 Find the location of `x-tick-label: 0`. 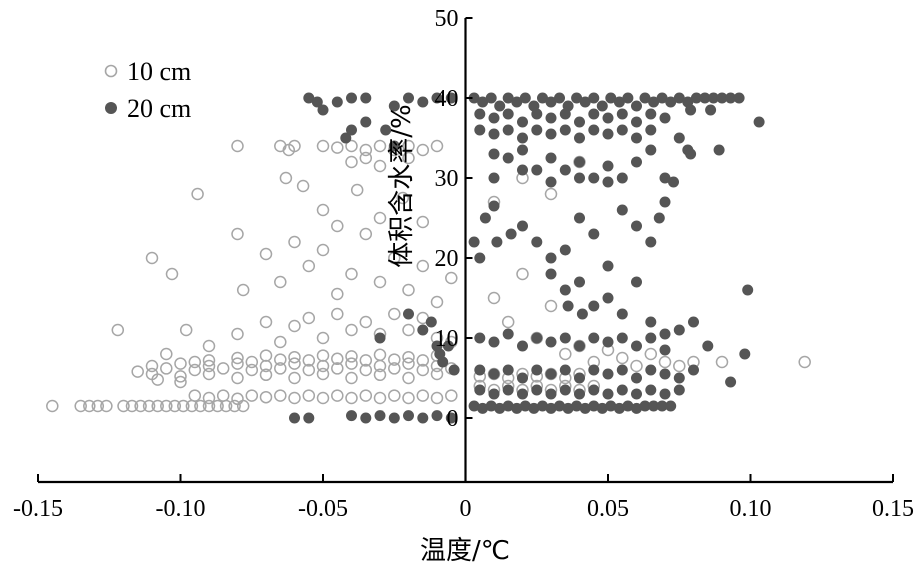

x-tick-label: 0 is located at coordinates (466, 509).